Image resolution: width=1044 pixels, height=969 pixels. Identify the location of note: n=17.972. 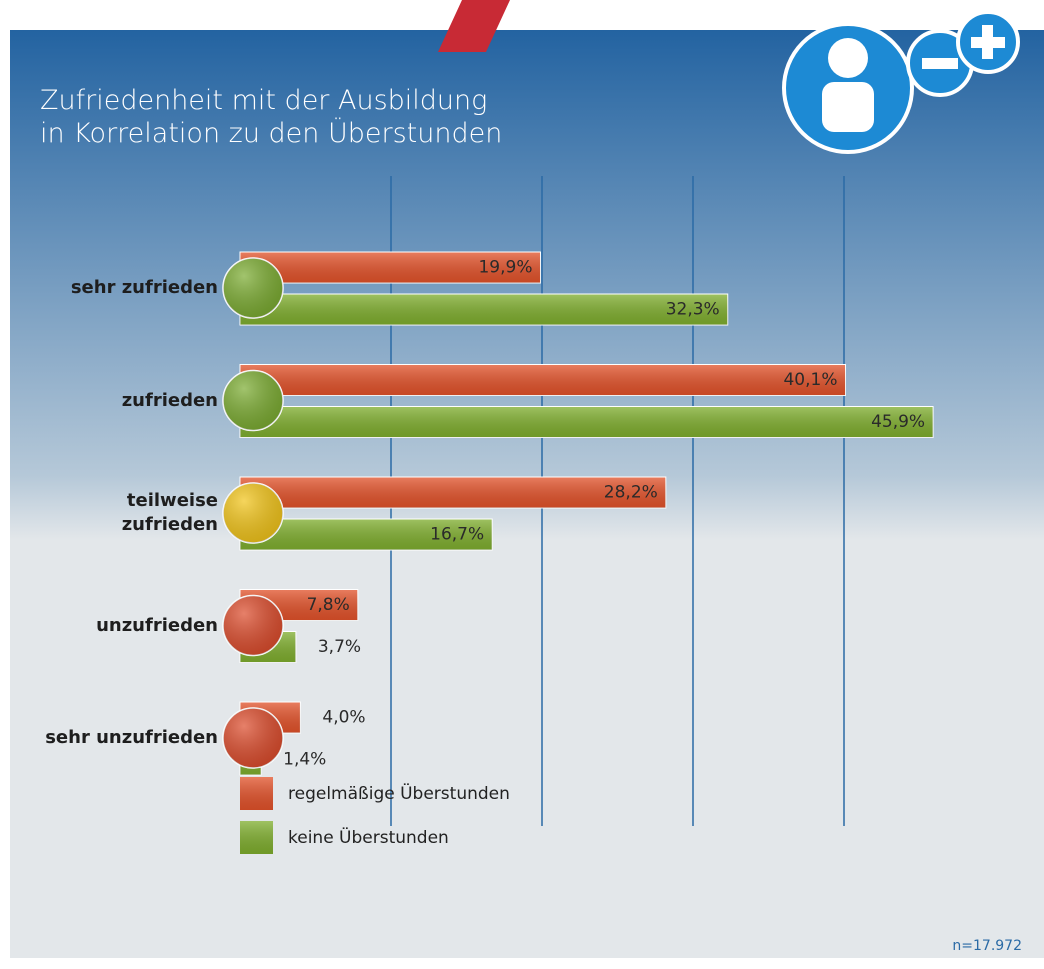
(987, 946).